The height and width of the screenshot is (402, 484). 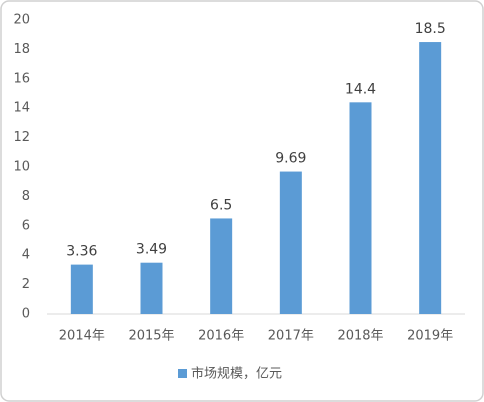 I want to click on x-tick-label: 2018年, so click(x=360, y=336).